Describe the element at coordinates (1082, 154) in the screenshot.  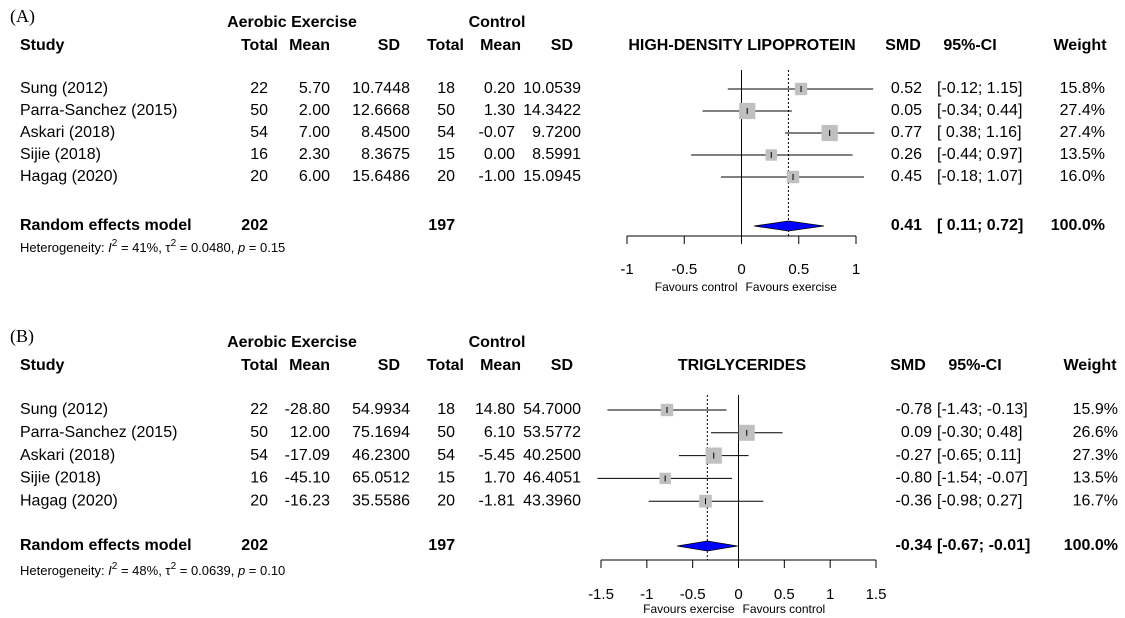
I see `weight-label: 13.5%` at that location.